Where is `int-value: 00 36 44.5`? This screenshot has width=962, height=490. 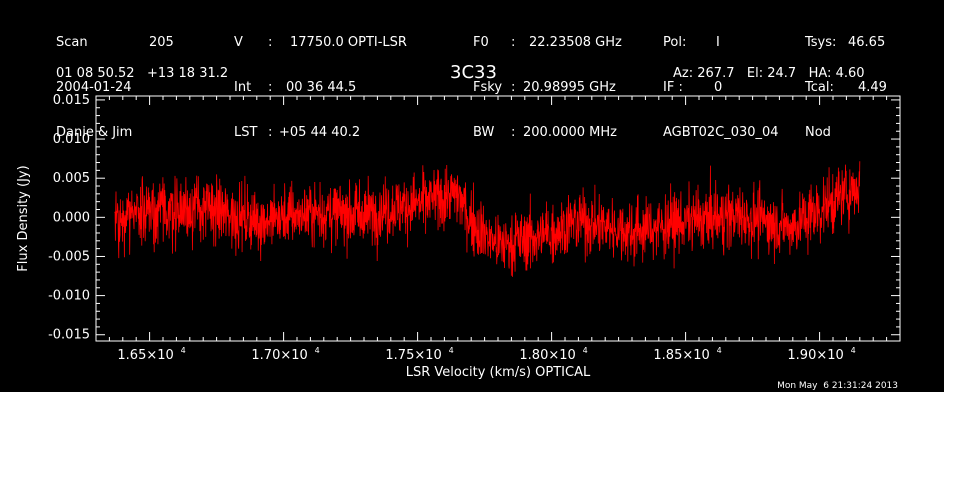
int-value: 00 36 44.5 is located at coordinates (321, 87).